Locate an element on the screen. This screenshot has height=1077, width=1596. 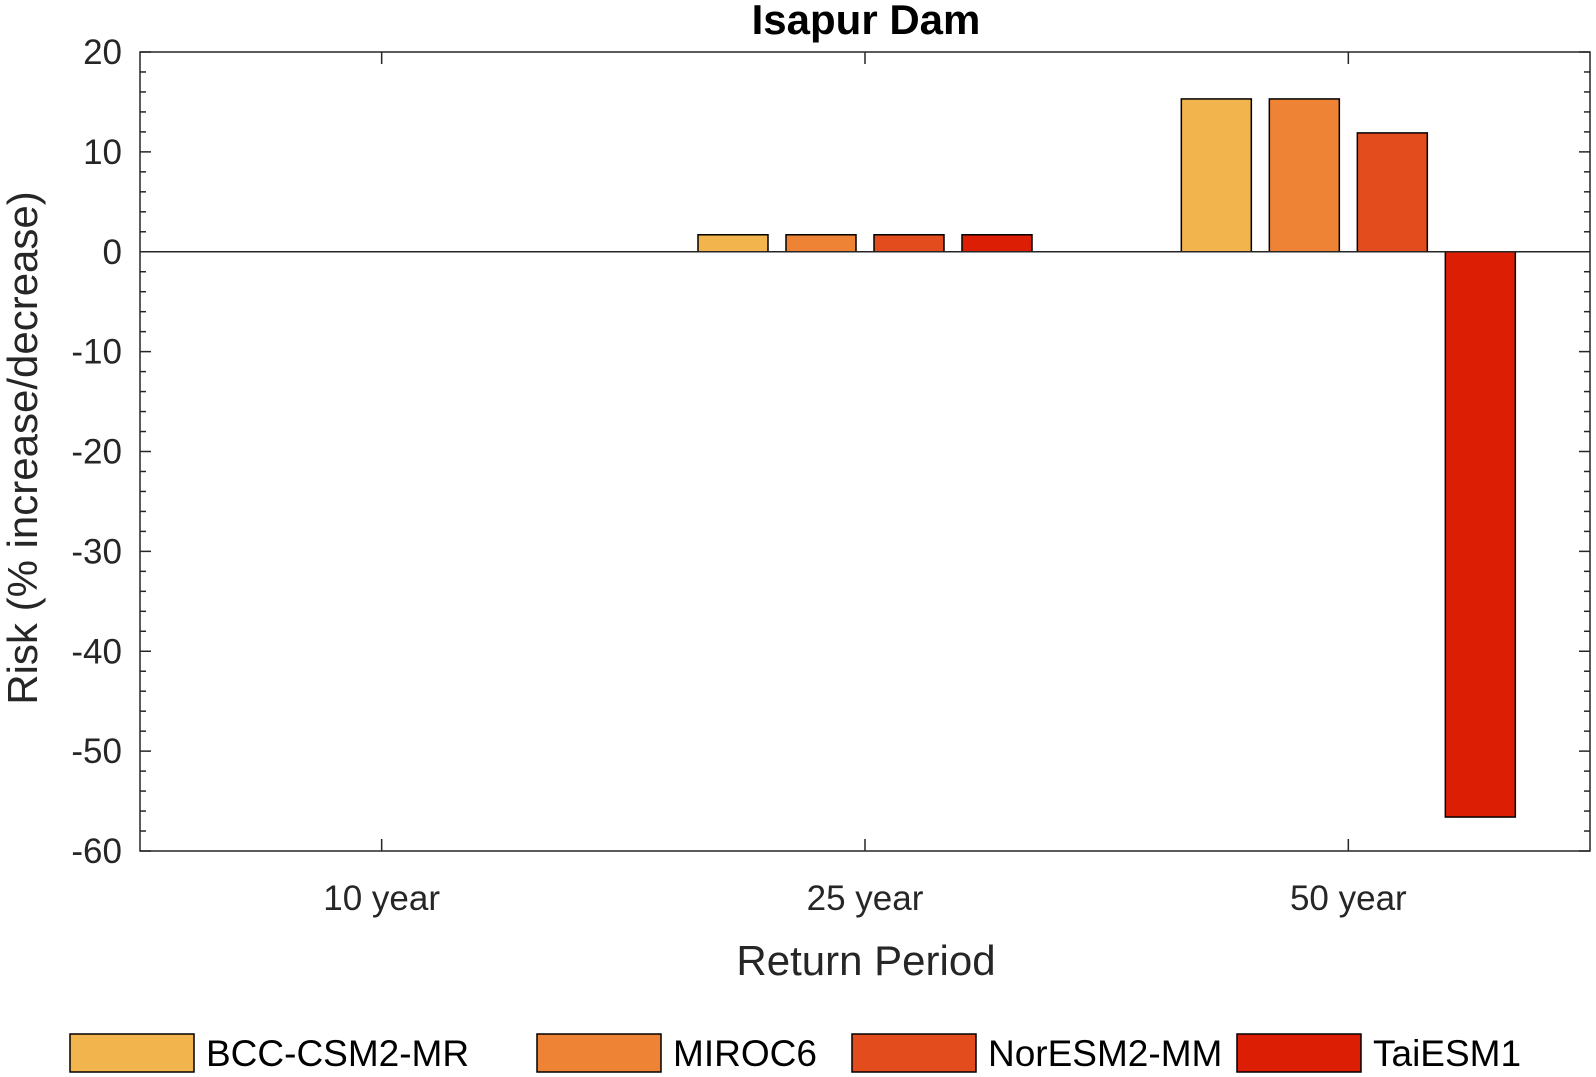
y-tick-label: -30 is located at coordinates (96, 551).